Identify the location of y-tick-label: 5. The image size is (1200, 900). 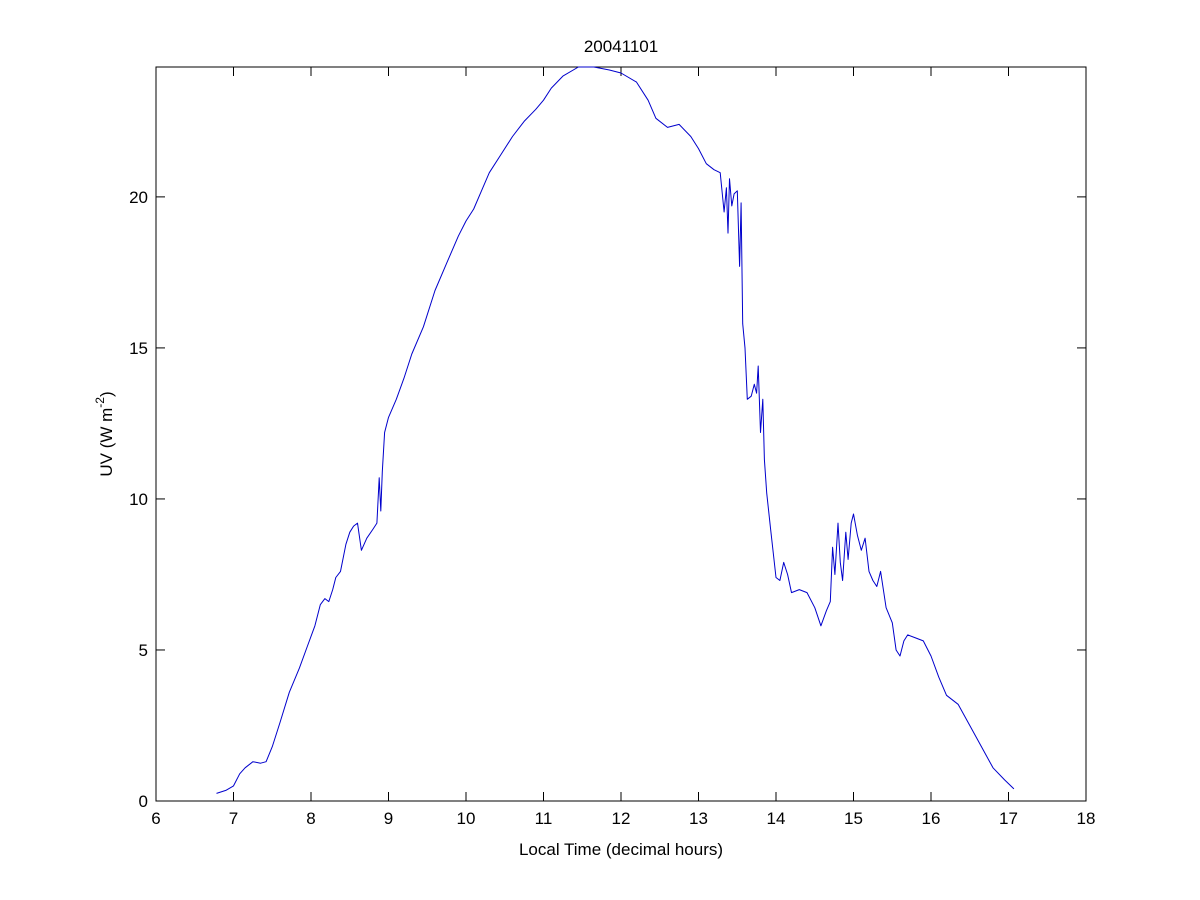
(143, 650).